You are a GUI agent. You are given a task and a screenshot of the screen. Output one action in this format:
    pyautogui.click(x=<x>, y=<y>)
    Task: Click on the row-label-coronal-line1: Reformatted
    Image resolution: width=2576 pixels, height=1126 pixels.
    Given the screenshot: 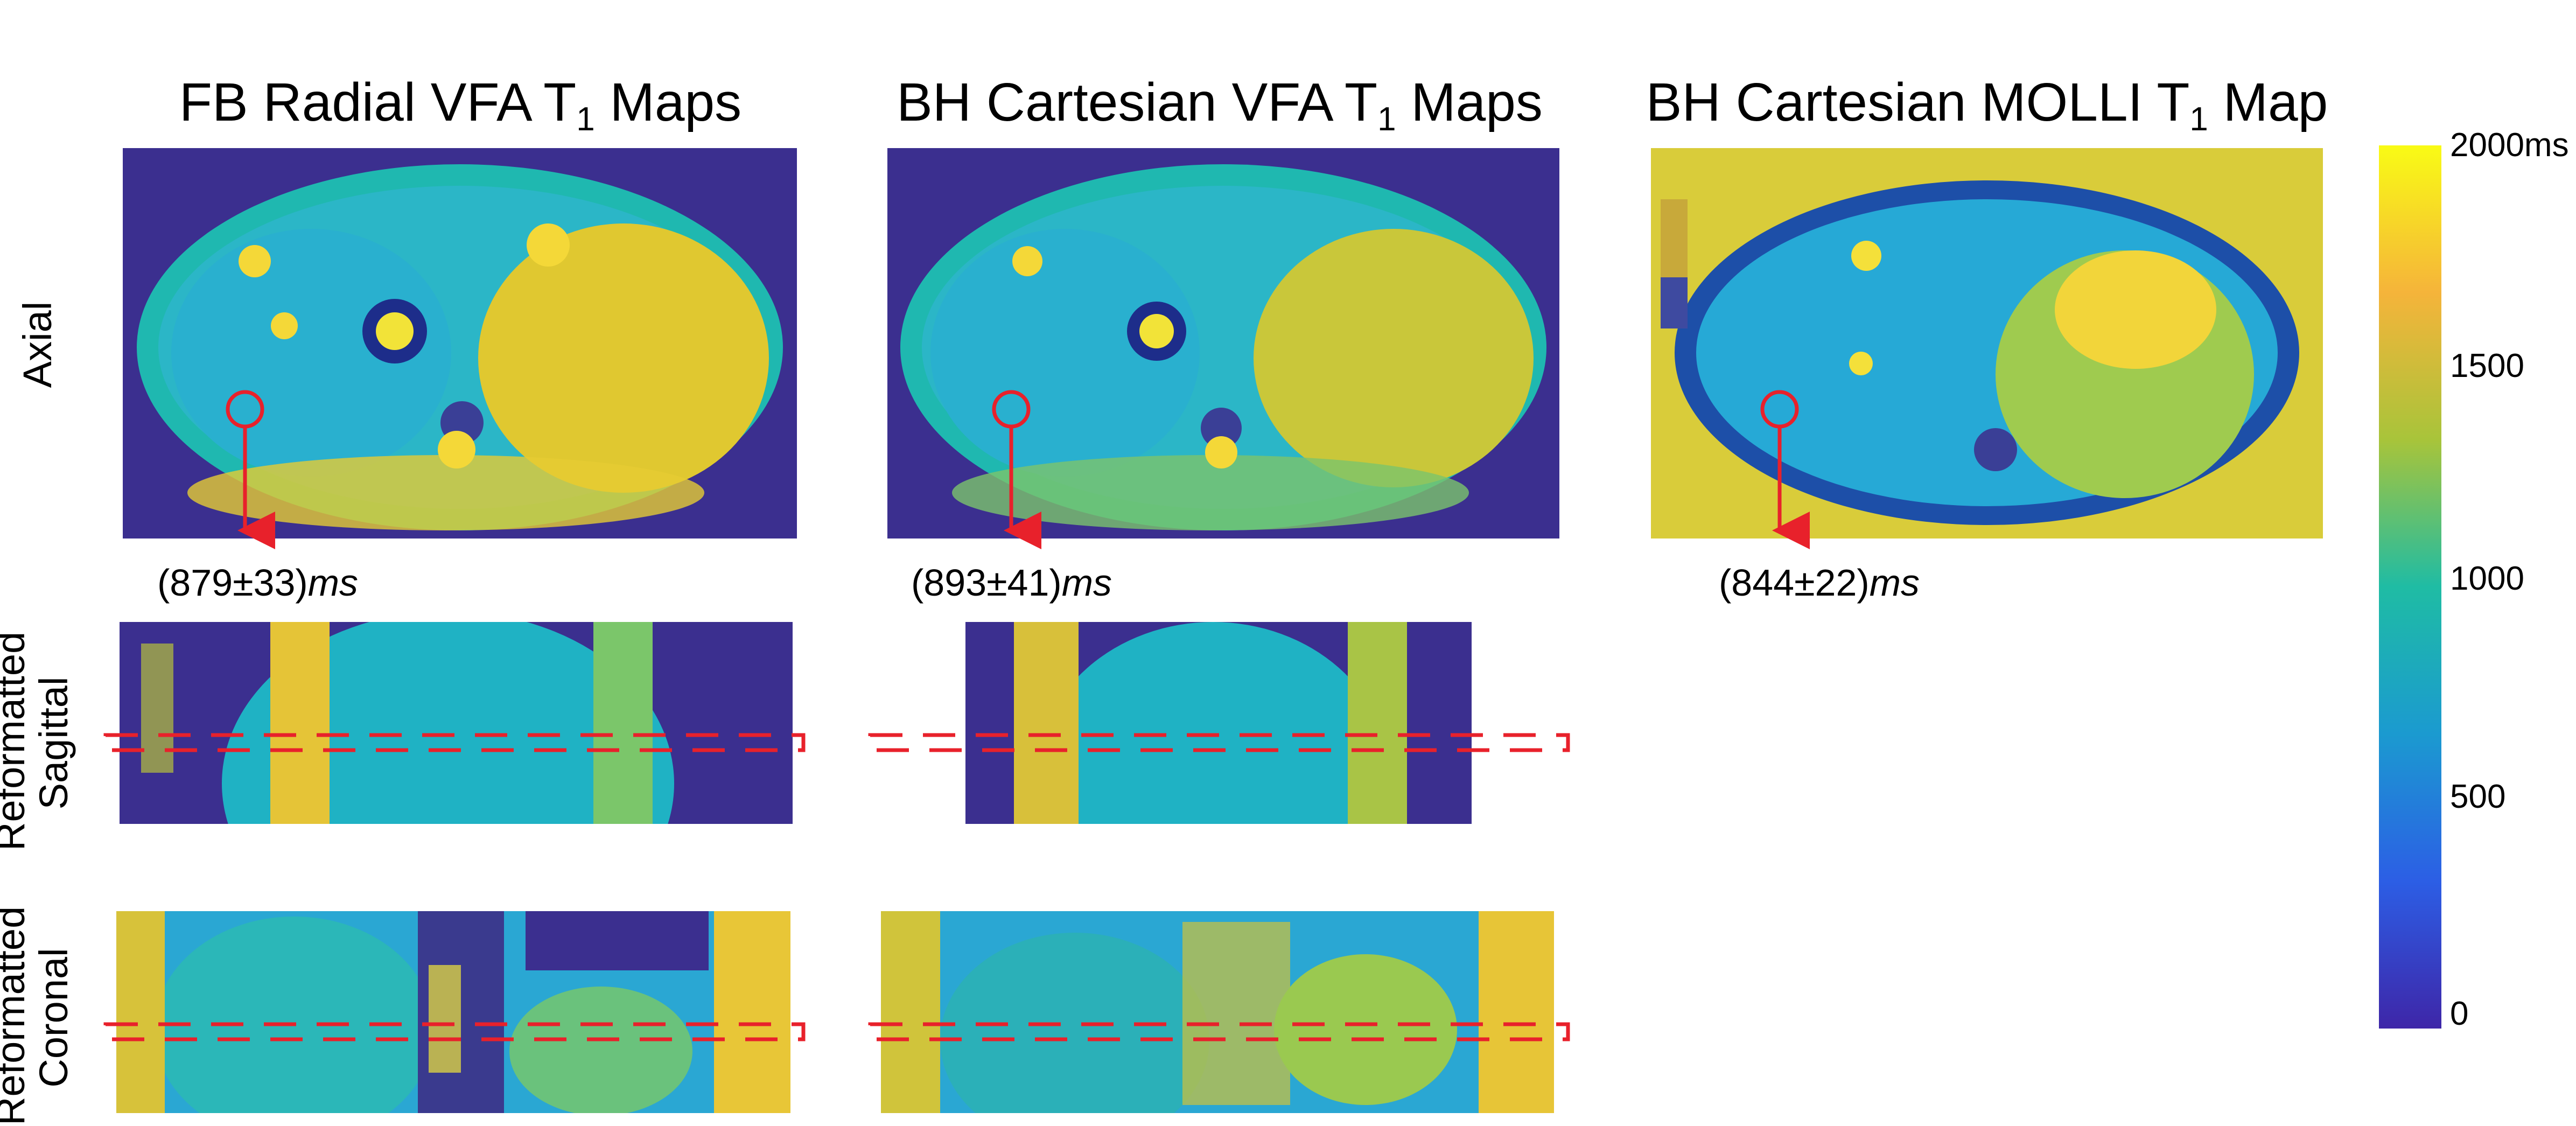 What is the action you would take?
    pyautogui.click(x=16, y=1015)
    